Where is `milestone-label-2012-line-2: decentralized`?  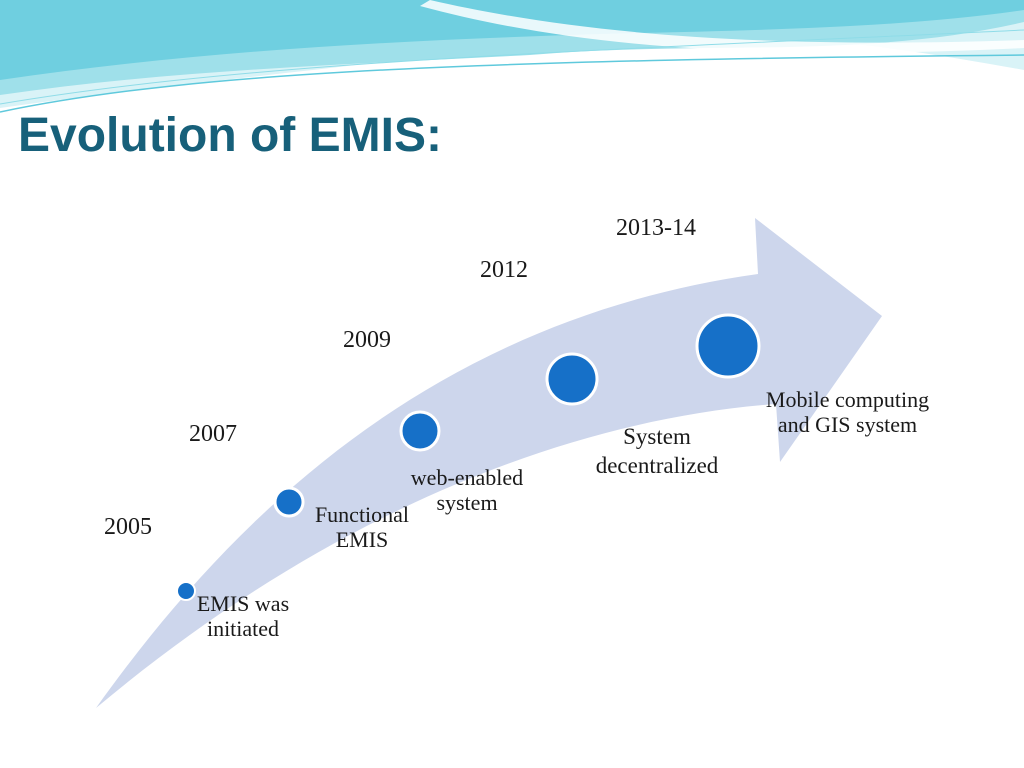 milestone-label-2012-line-2: decentralized is located at coordinates (657, 466).